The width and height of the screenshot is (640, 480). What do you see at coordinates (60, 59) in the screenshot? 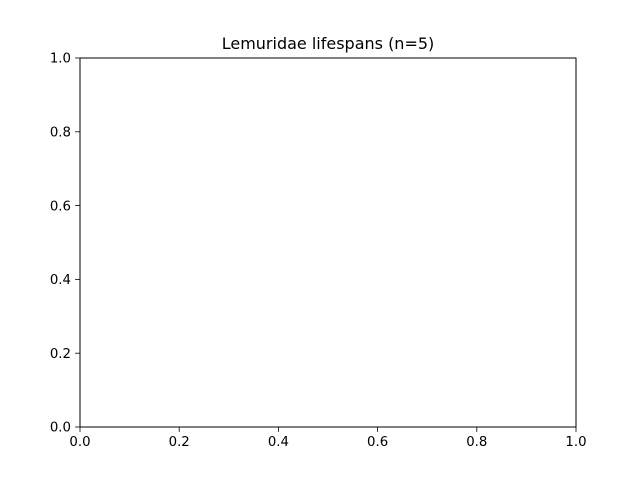
I see `y-tick-label: 1.0` at bounding box center [60, 59].